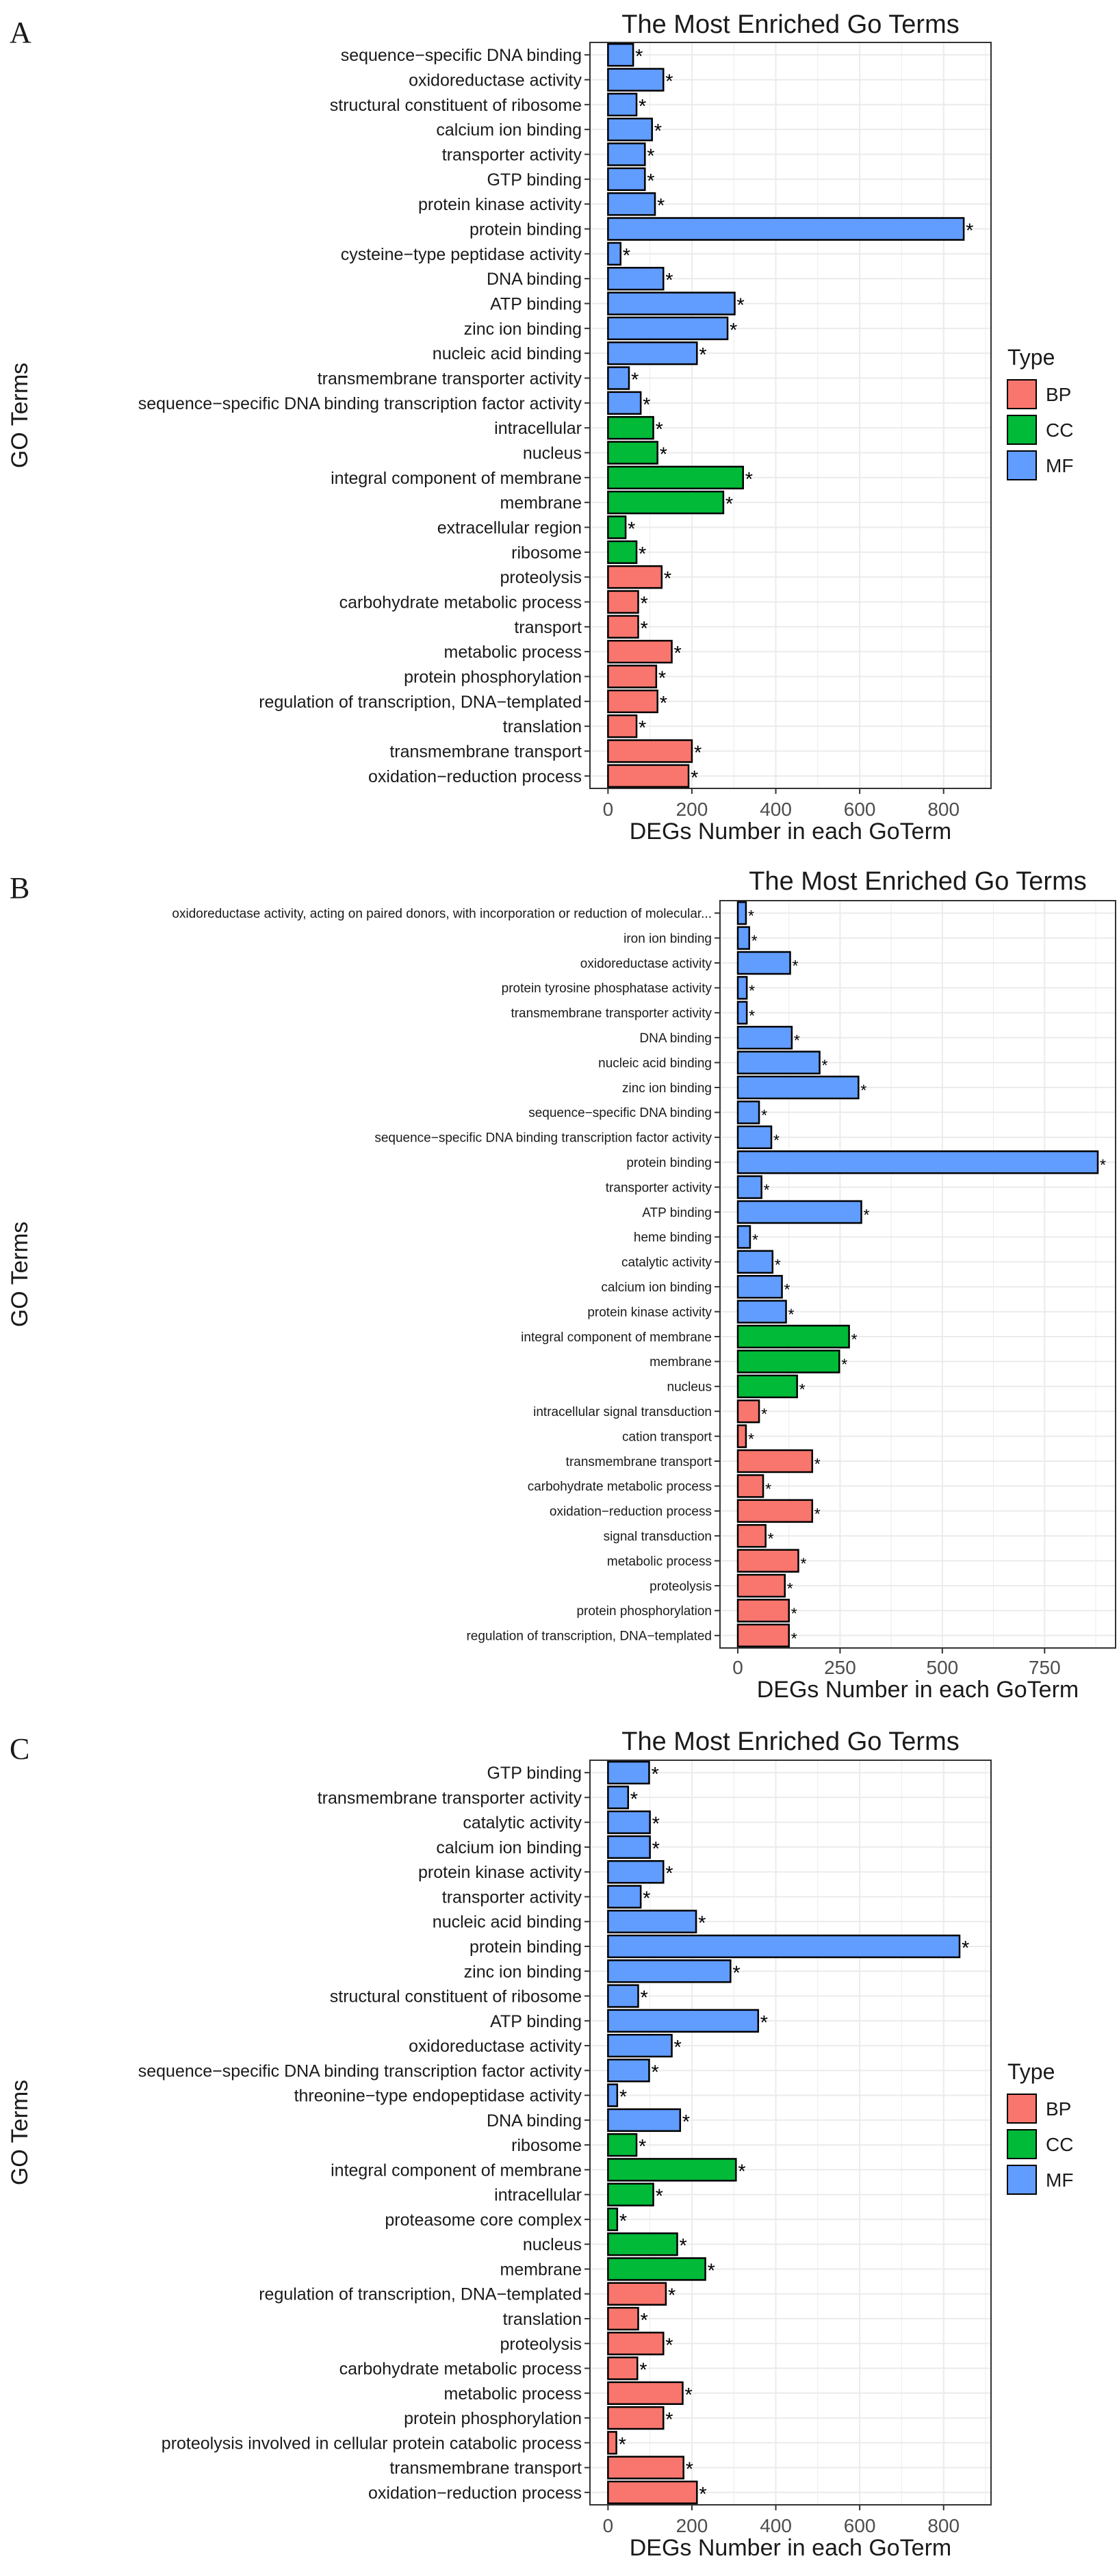 The width and height of the screenshot is (1119, 2576). I want to click on y-tick-label: protein binding, so click(526, 1947).